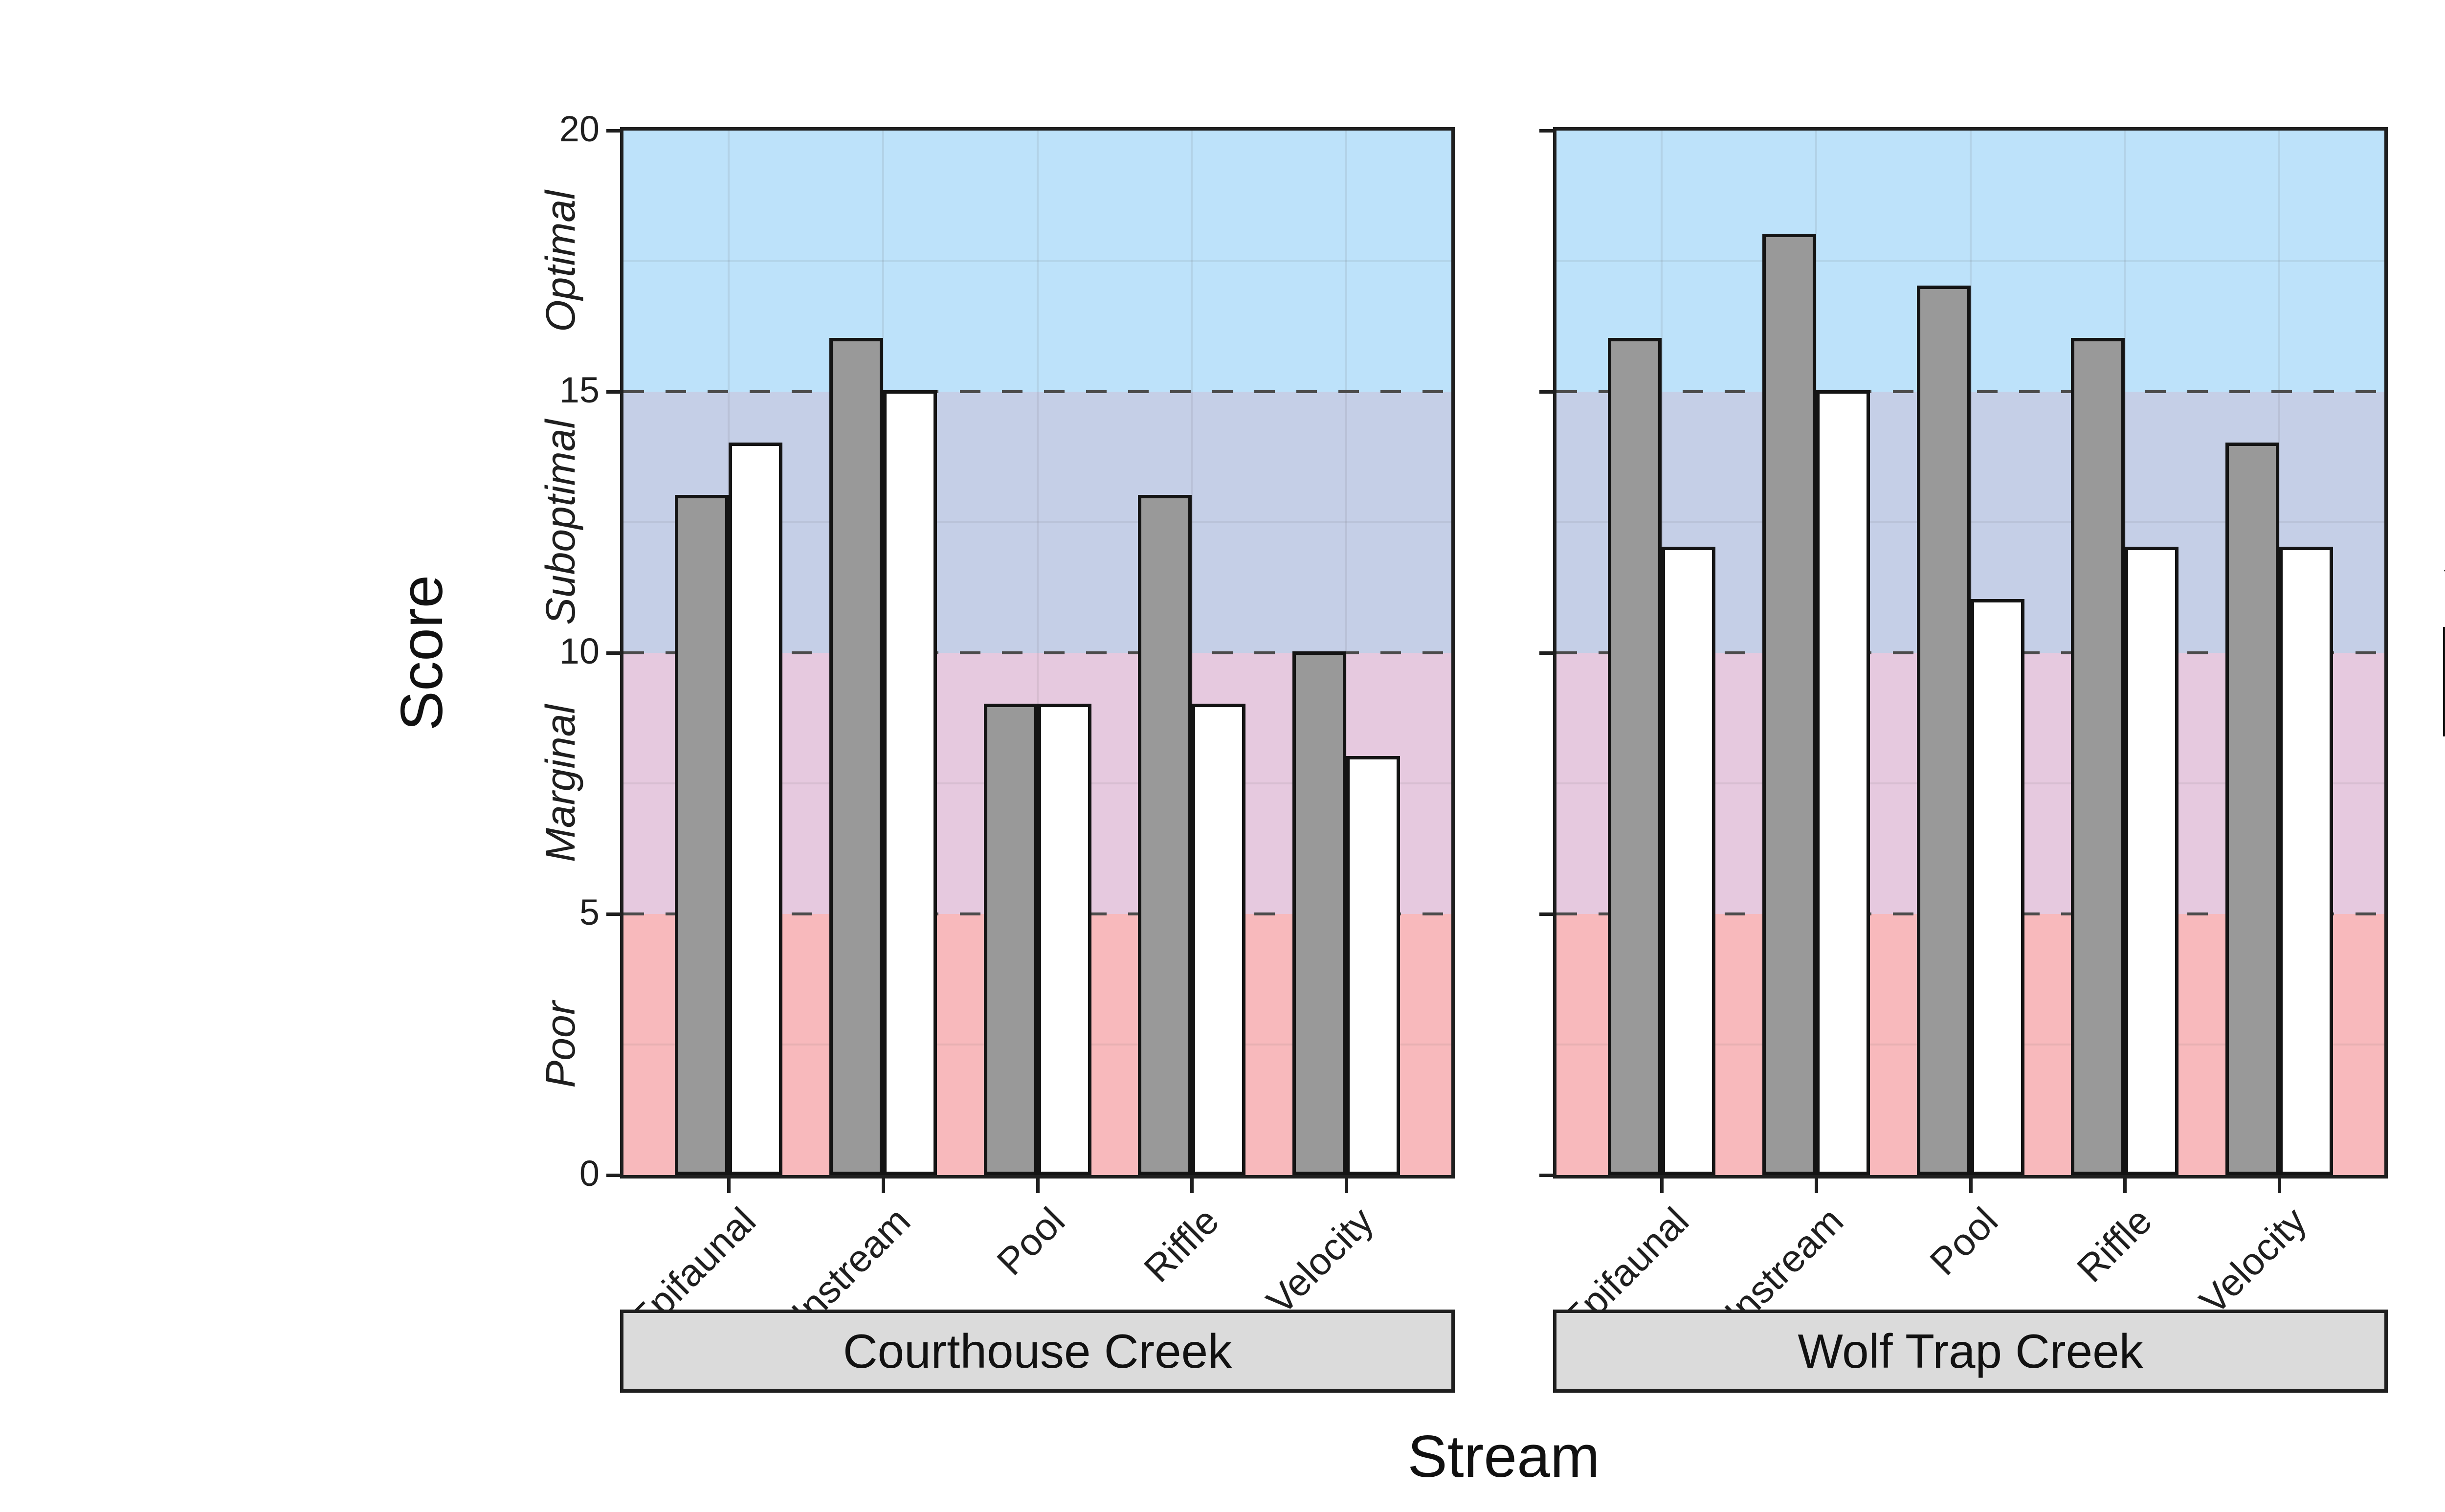 The width and height of the screenshot is (2445, 1512). What do you see at coordinates (910, 783) in the screenshot?
I see `bar-courthouse-creek-instream-2022` at bounding box center [910, 783].